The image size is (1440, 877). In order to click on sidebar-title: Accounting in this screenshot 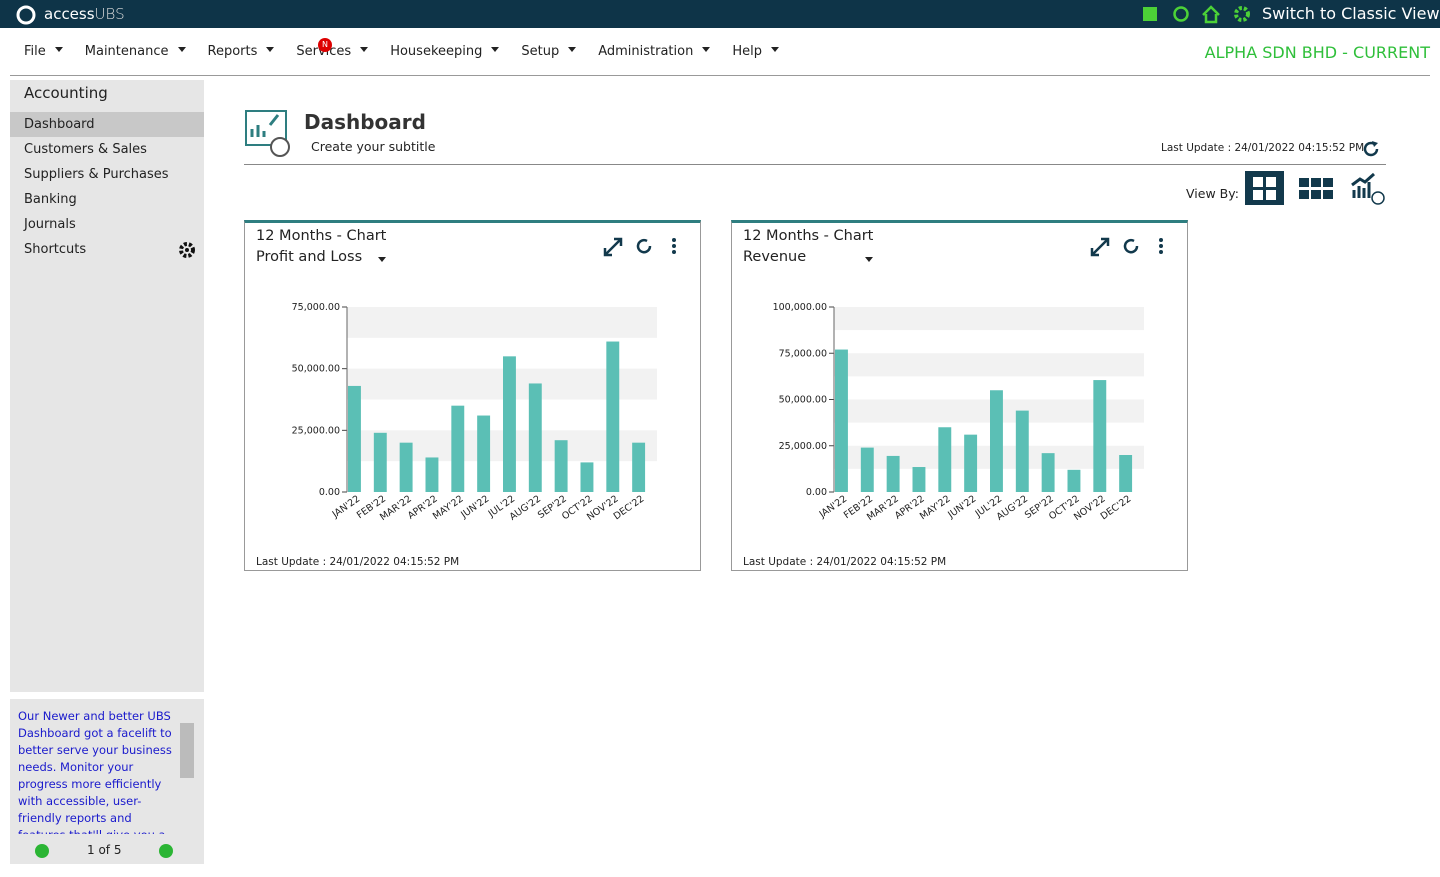, I will do `click(66, 93)`.